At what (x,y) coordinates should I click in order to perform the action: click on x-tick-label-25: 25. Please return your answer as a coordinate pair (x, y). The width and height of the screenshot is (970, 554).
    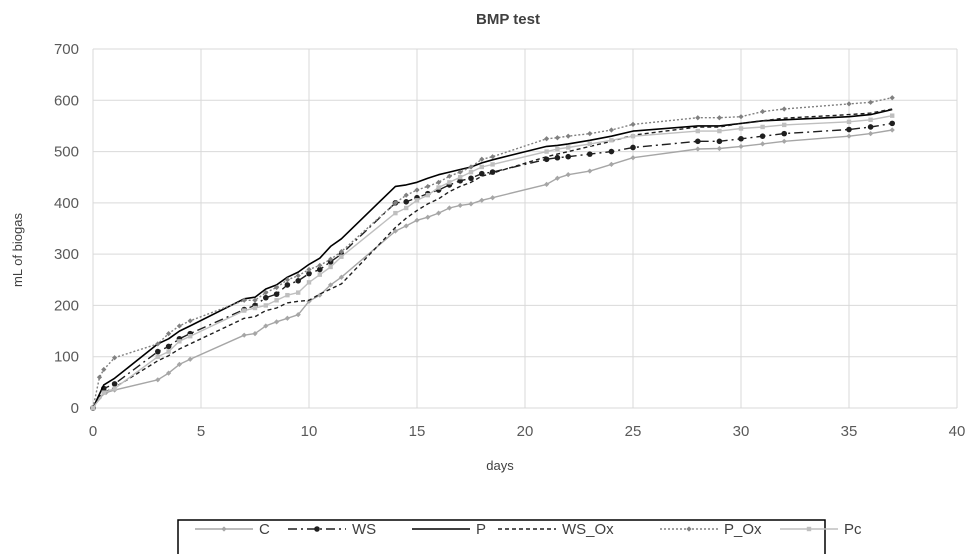
    Looking at the image, I should click on (633, 431).